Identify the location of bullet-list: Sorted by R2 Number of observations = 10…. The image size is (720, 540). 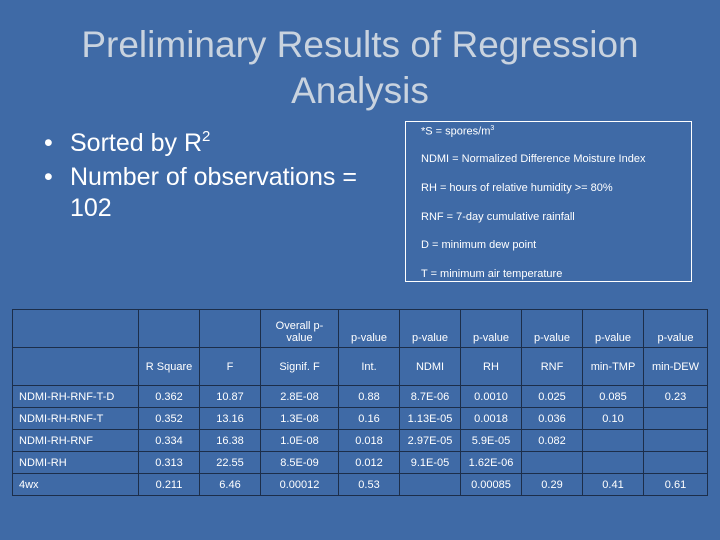
(219, 177).